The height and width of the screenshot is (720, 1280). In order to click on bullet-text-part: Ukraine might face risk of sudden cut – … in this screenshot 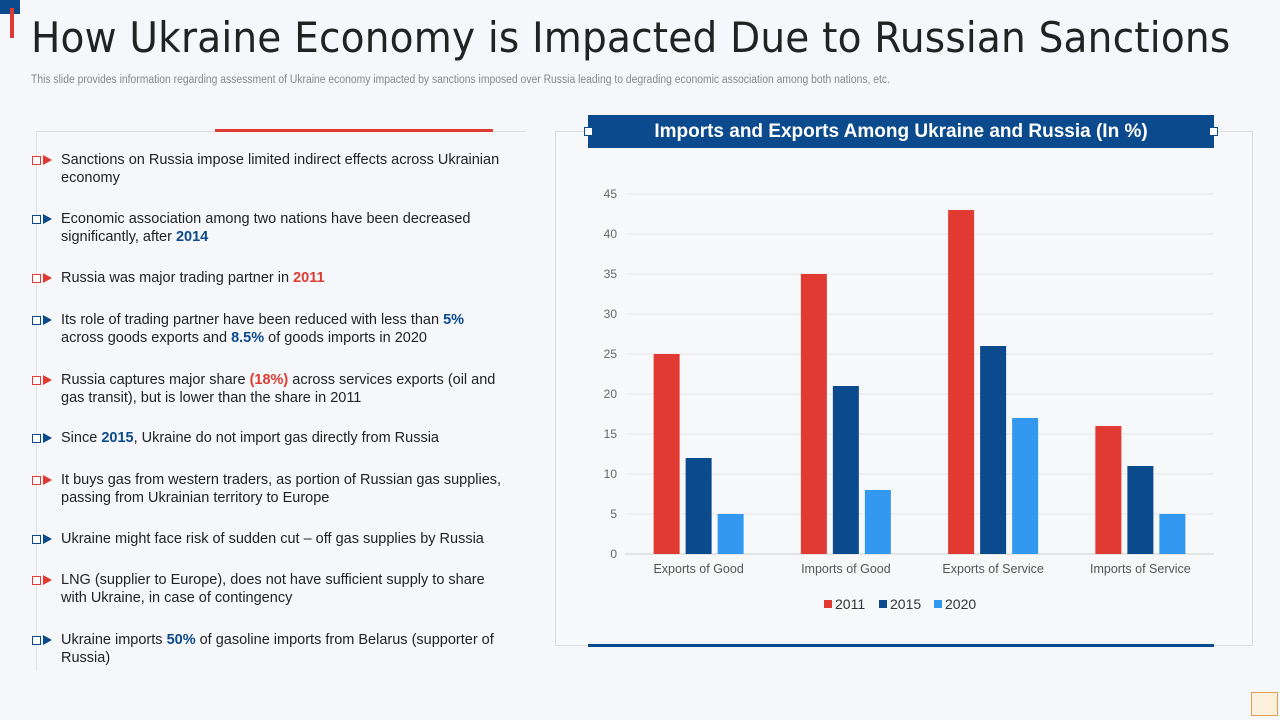, I will do `click(272, 539)`.